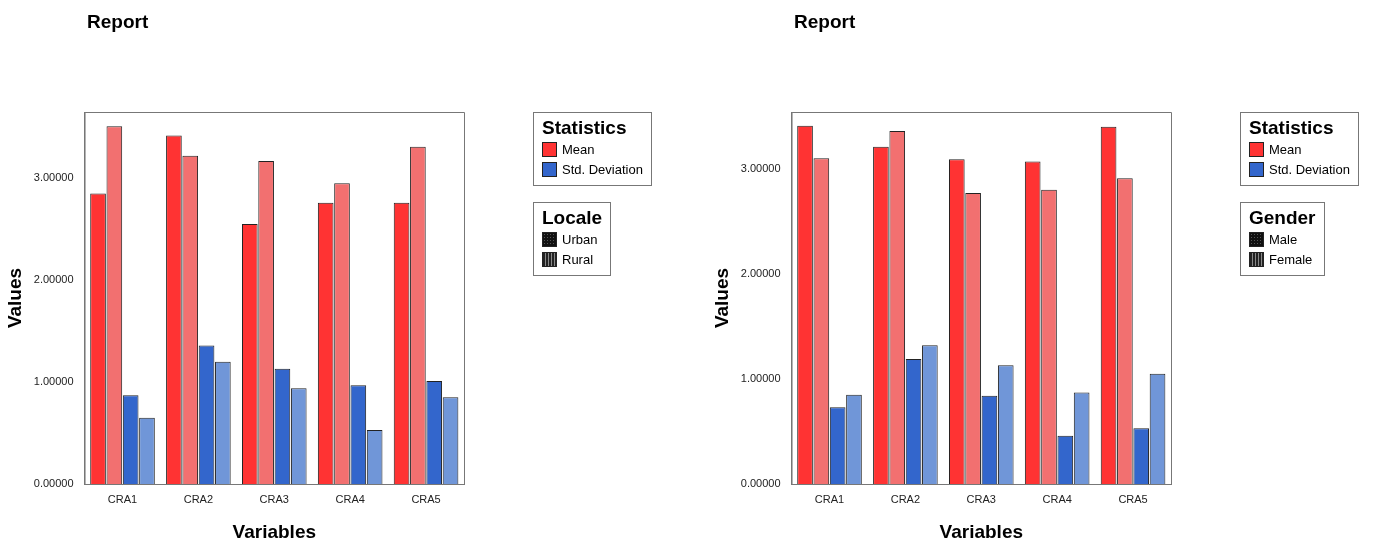 The height and width of the screenshot is (548, 1378). What do you see at coordinates (580, 239) in the screenshot?
I see `text: Urban` at bounding box center [580, 239].